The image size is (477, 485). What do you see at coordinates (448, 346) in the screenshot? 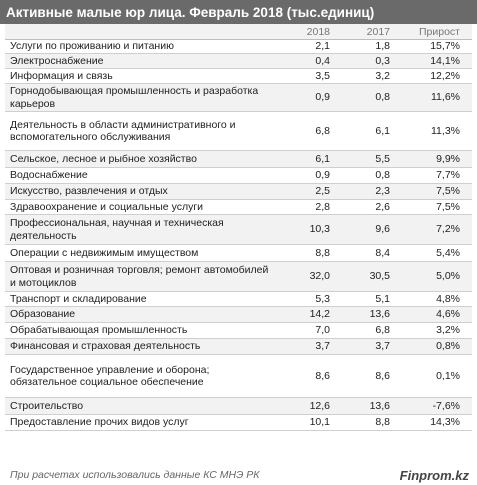
I see `value-growth: 0,8%` at bounding box center [448, 346].